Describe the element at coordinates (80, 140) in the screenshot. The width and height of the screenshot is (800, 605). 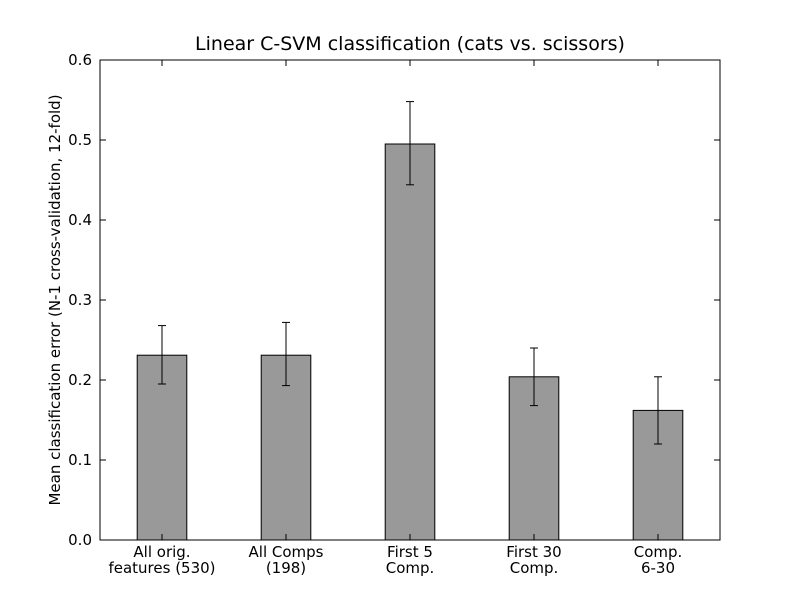
I see `y-tick-label: 0.5` at that location.